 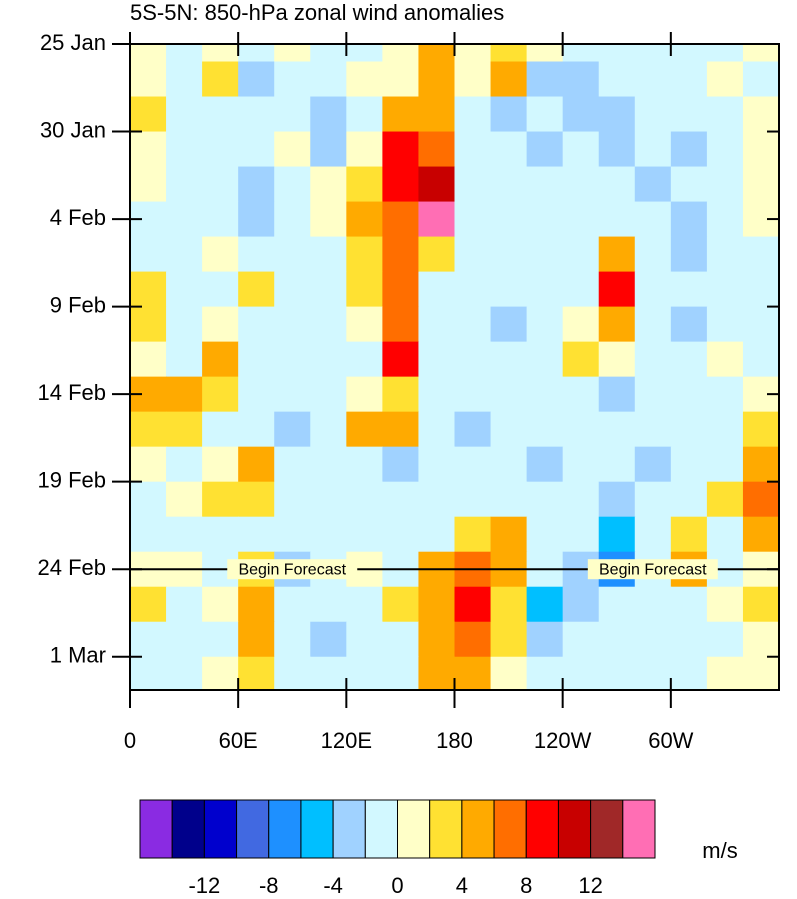 I want to click on y-tick-label: 30 Jan, so click(x=73, y=129).